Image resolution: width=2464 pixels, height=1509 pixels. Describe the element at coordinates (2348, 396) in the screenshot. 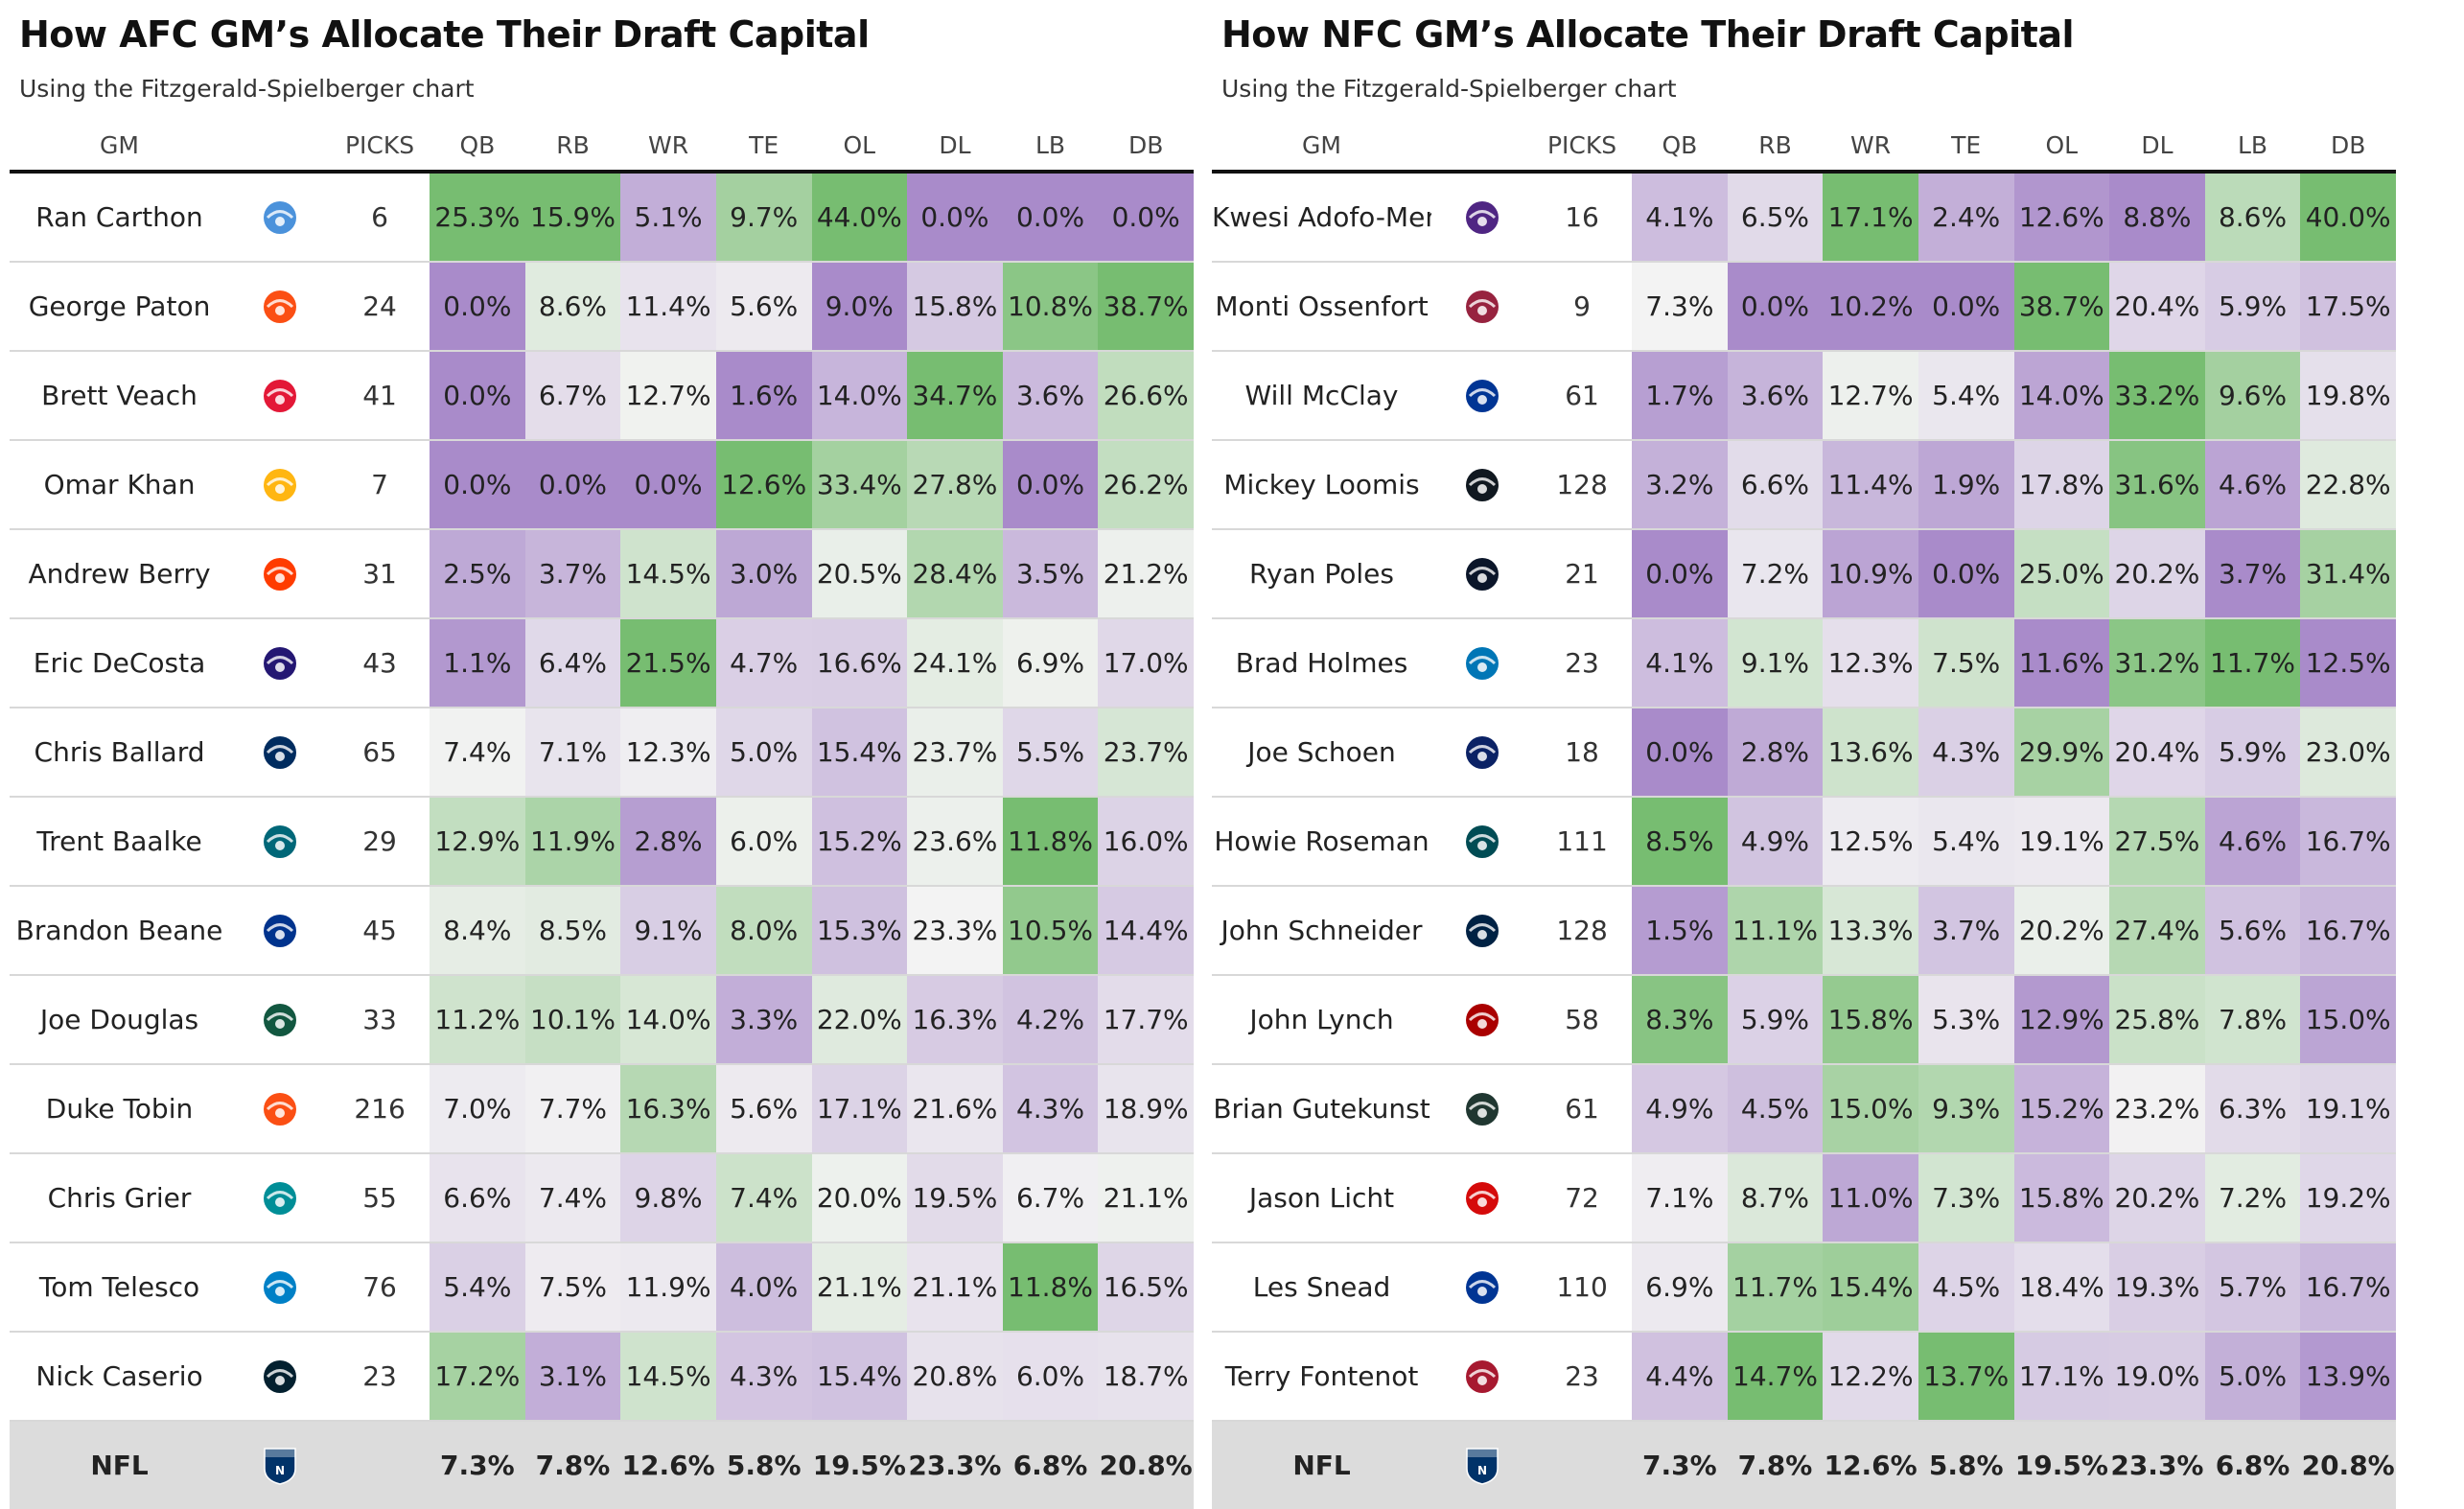

I see `cell-db: 19.8%` at that location.